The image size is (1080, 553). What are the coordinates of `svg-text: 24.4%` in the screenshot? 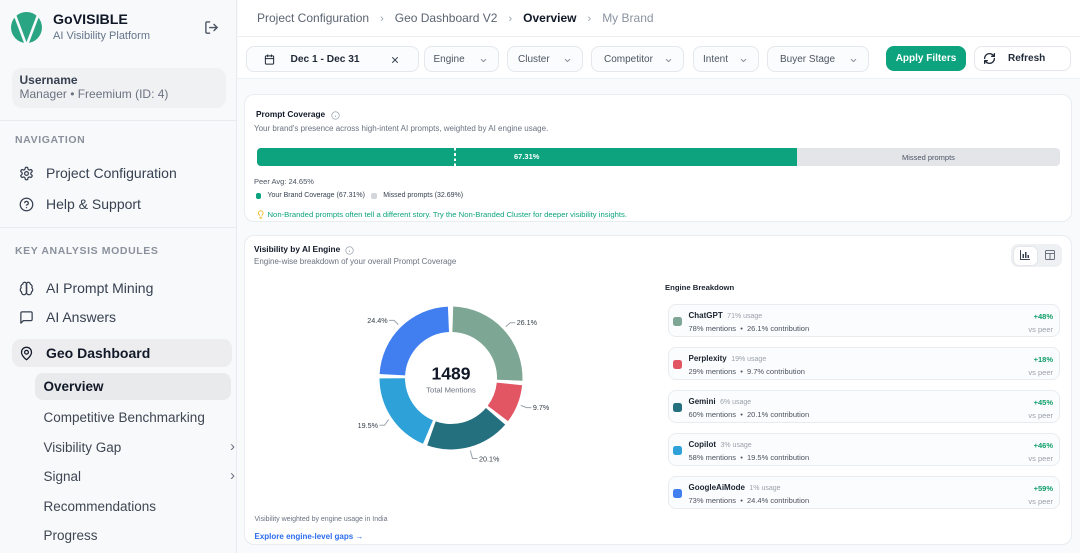 It's located at (377, 320).